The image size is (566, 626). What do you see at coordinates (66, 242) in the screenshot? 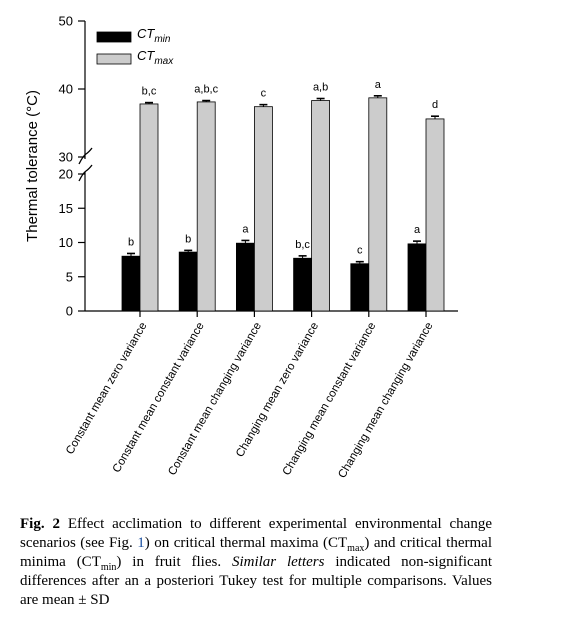
I see `y-tick-label: 10` at bounding box center [66, 242].